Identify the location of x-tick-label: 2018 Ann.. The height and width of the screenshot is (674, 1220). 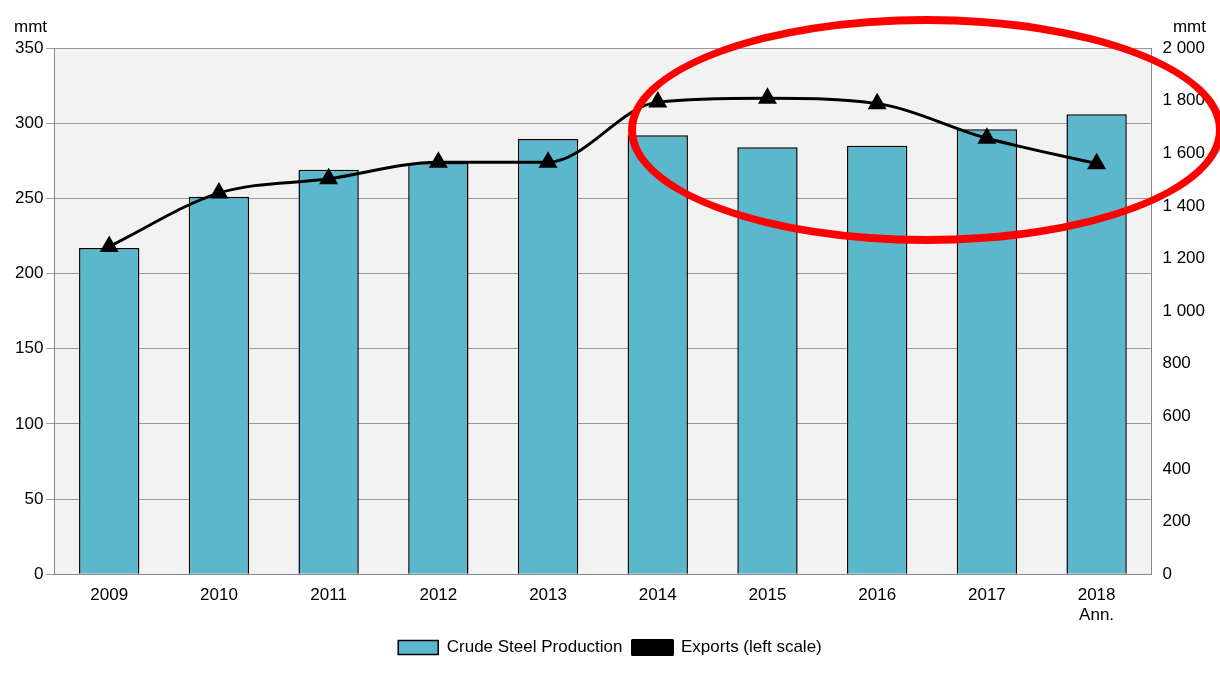
(1096, 605).